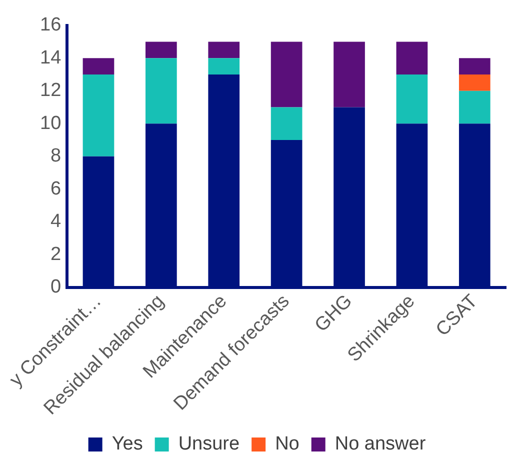 Image resolution: width=518 pixels, height=472 pixels. I want to click on legend-label: No answer, so click(380, 444).